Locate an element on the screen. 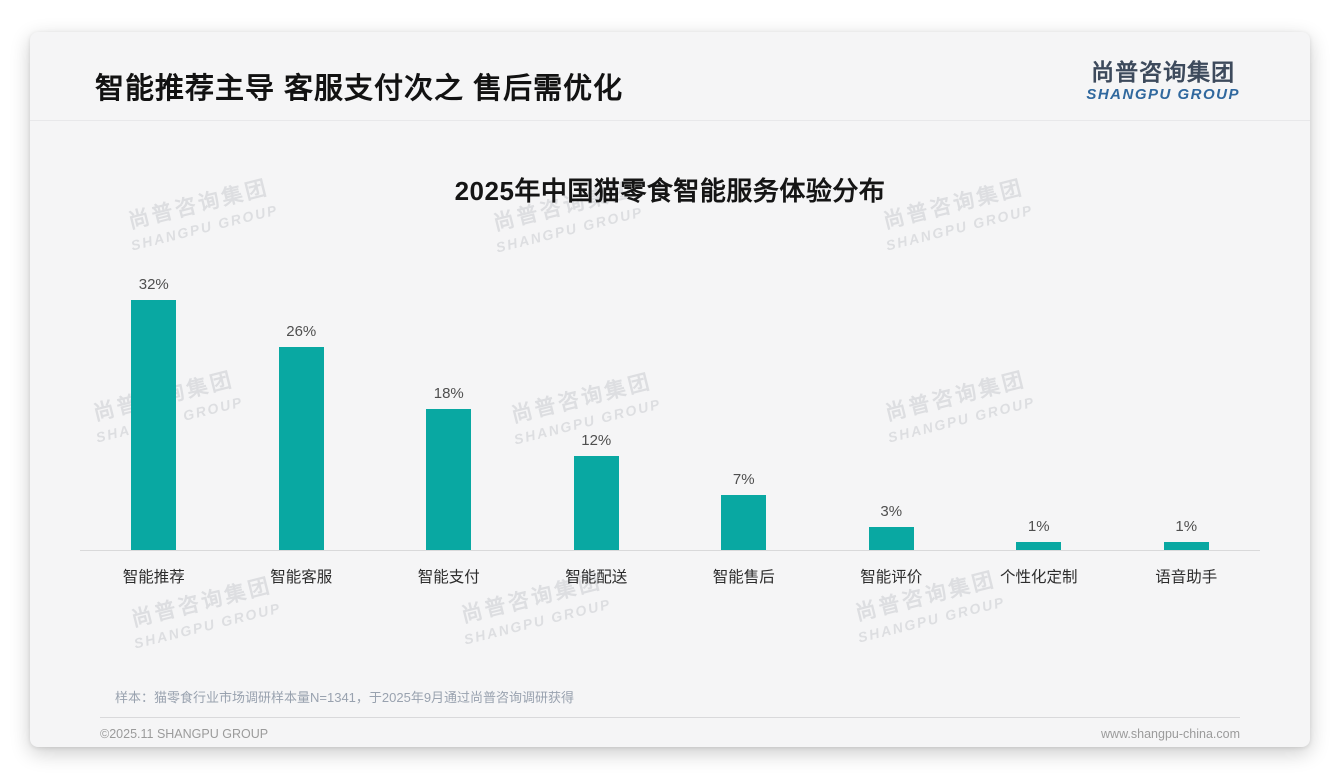  category-label: 智能评价 is located at coordinates (891, 577).